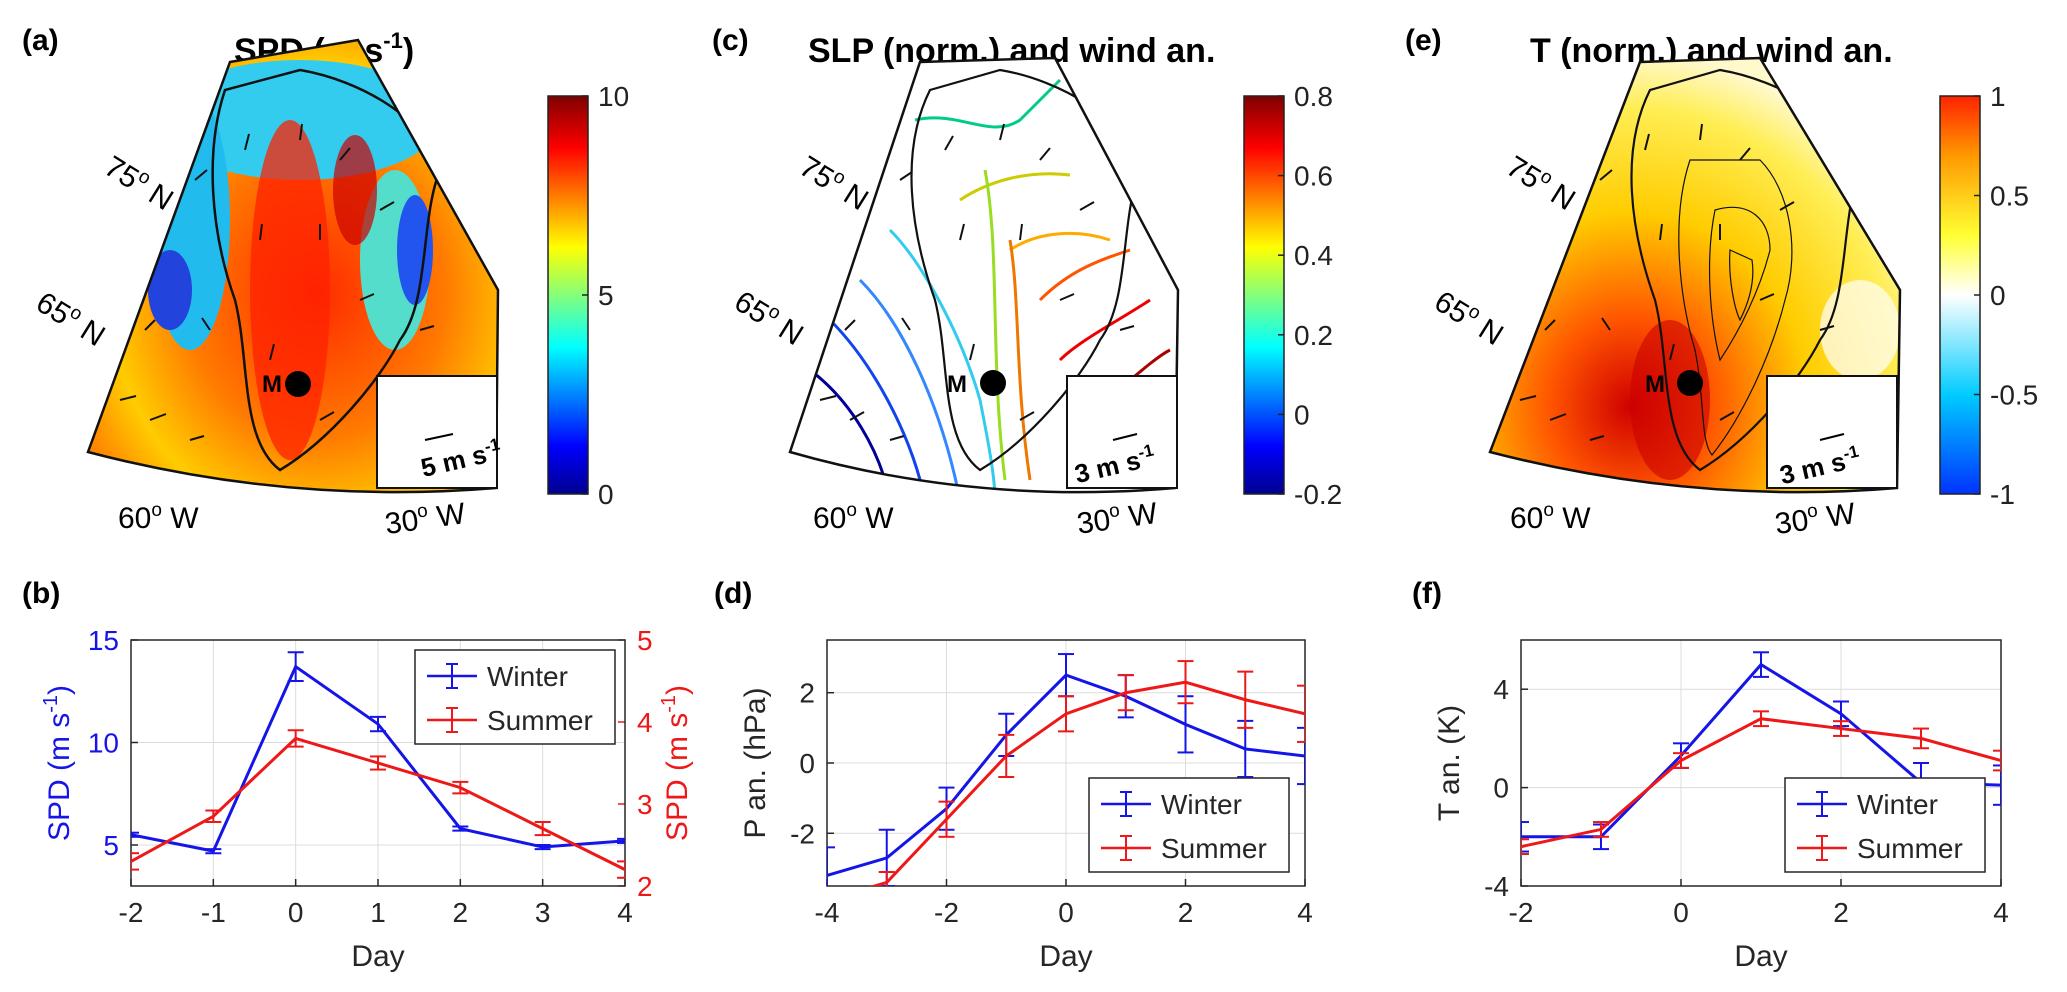 The height and width of the screenshot is (992, 2067). Describe the element at coordinates (831, 866) in the screenshot. I see `chart-d-winter-errorbar` at that location.